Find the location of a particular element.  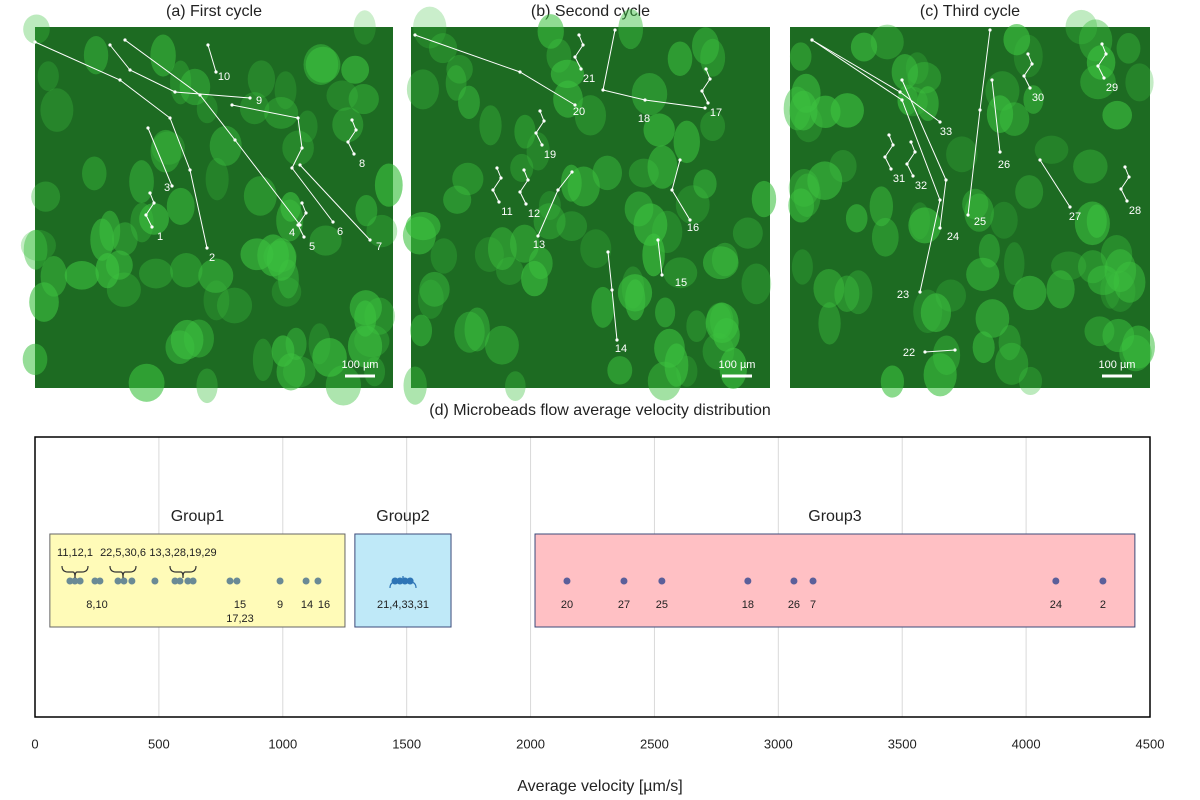

track-label: 7 is located at coordinates (379, 247).